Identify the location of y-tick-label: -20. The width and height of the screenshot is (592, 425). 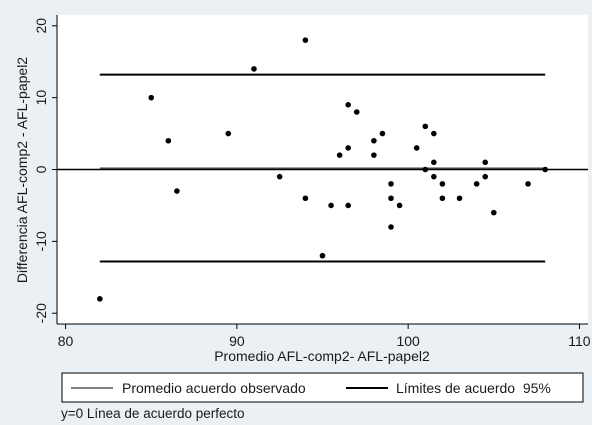
(41, 313).